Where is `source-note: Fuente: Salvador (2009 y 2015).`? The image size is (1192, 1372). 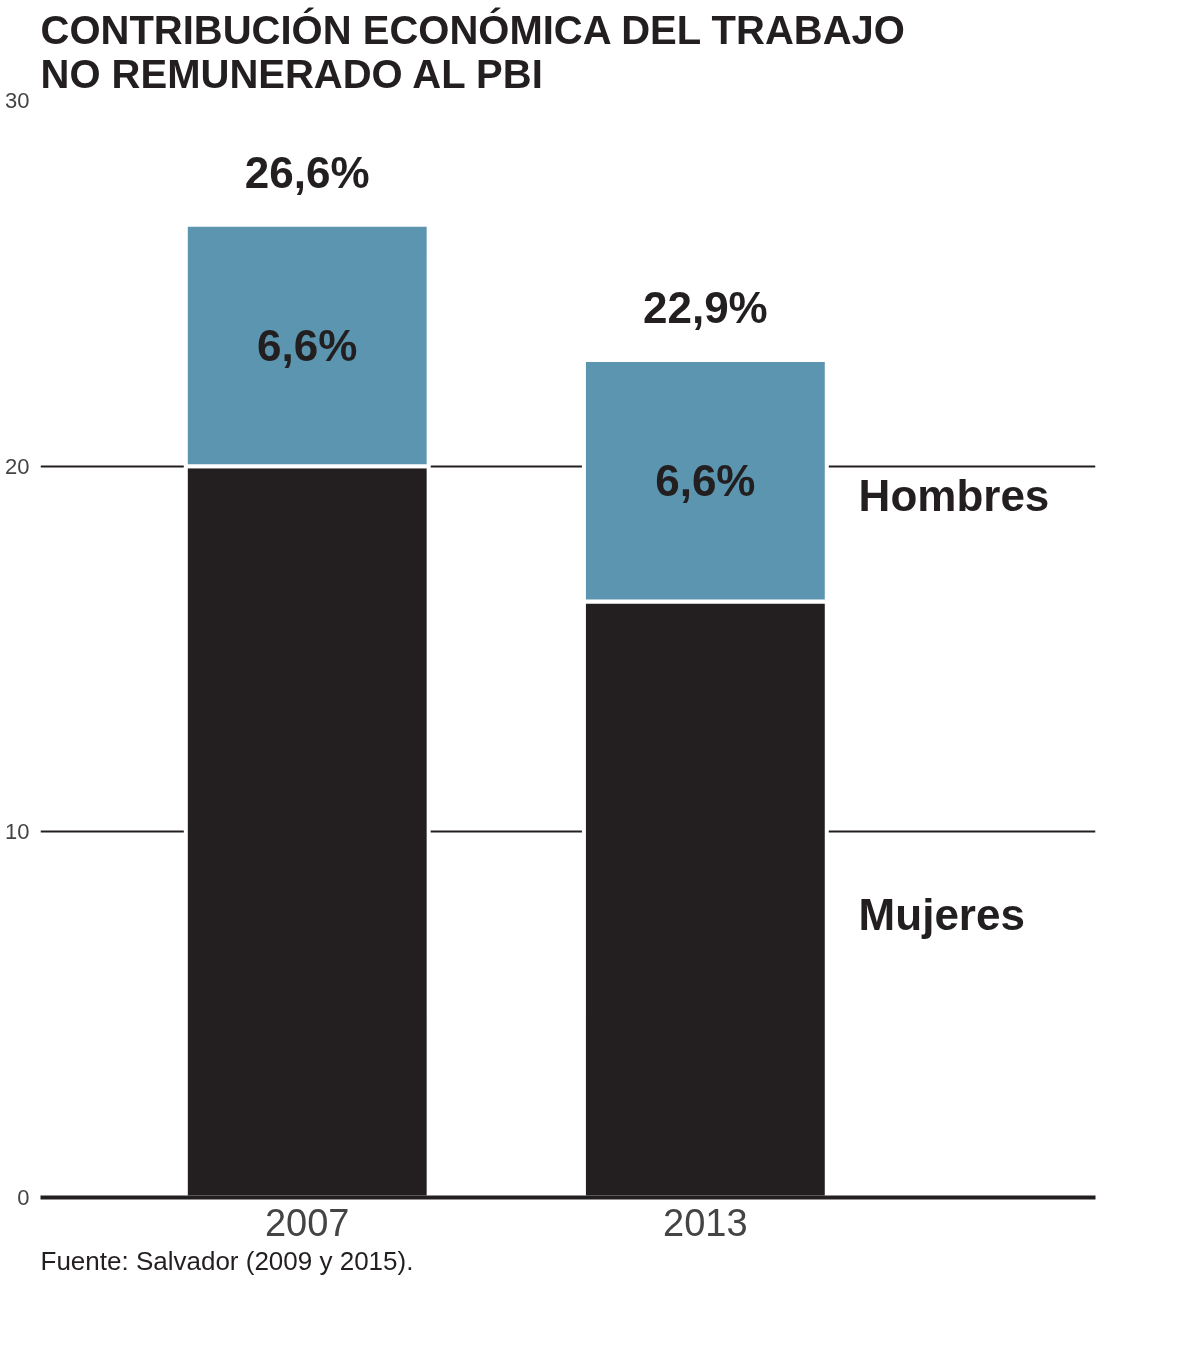 source-note: Fuente: Salvador (2009 y 2015). is located at coordinates (227, 1260).